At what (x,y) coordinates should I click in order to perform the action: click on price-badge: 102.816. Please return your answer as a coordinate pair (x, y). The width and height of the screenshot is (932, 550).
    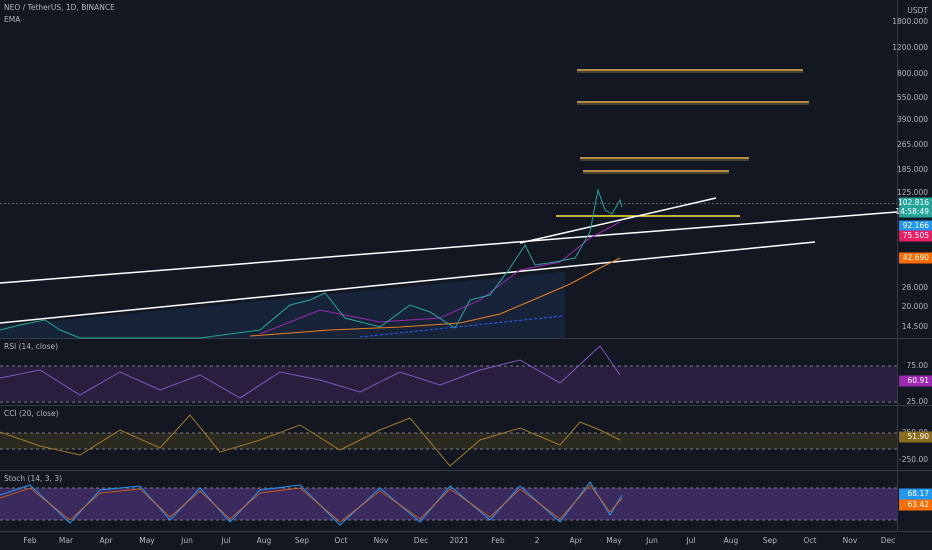
    Looking at the image, I should click on (915, 203).